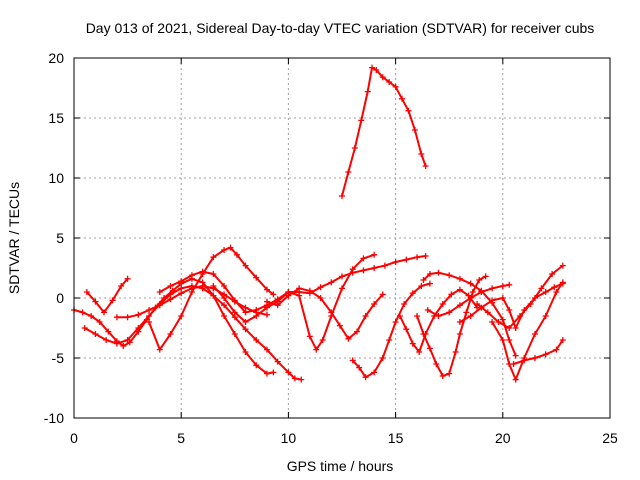 This screenshot has width=640, height=480. Describe the element at coordinates (181, 438) in the screenshot. I see `x-tick-label: 5` at that location.